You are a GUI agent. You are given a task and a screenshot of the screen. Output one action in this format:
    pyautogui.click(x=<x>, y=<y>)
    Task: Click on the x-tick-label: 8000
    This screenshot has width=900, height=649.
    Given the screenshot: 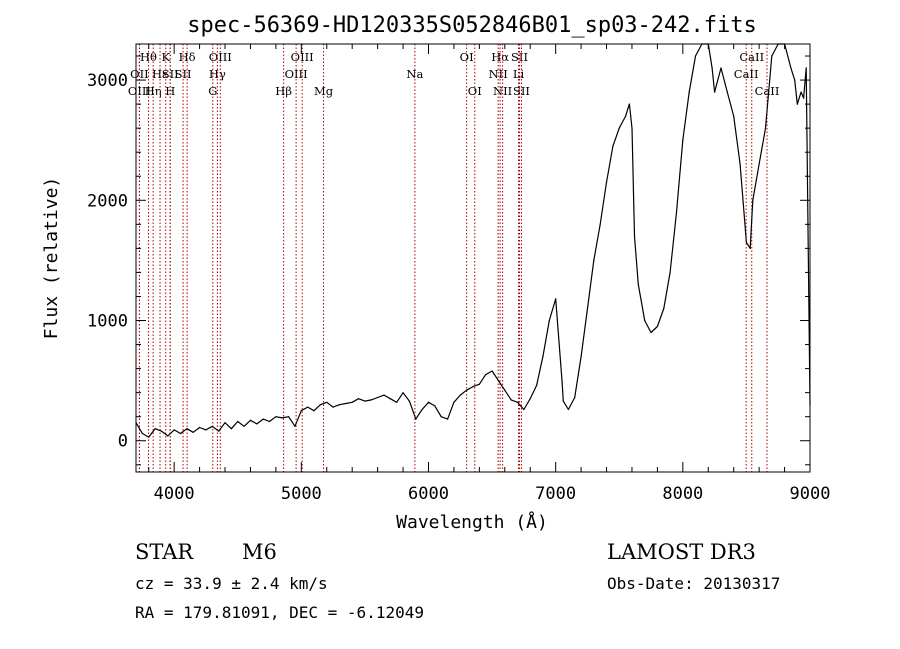 What is the action you would take?
    pyautogui.click(x=682, y=494)
    